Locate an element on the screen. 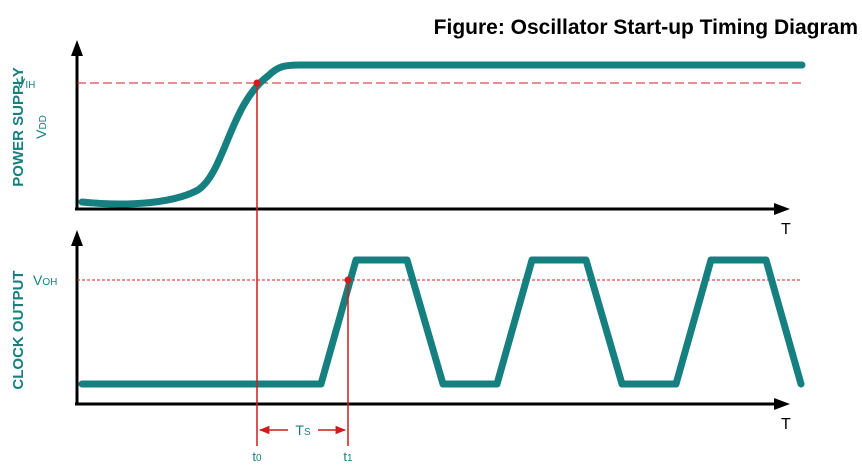 The width and height of the screenshot is (862, 465). top-axis-t-label: T is located at coordinates (786, 229).